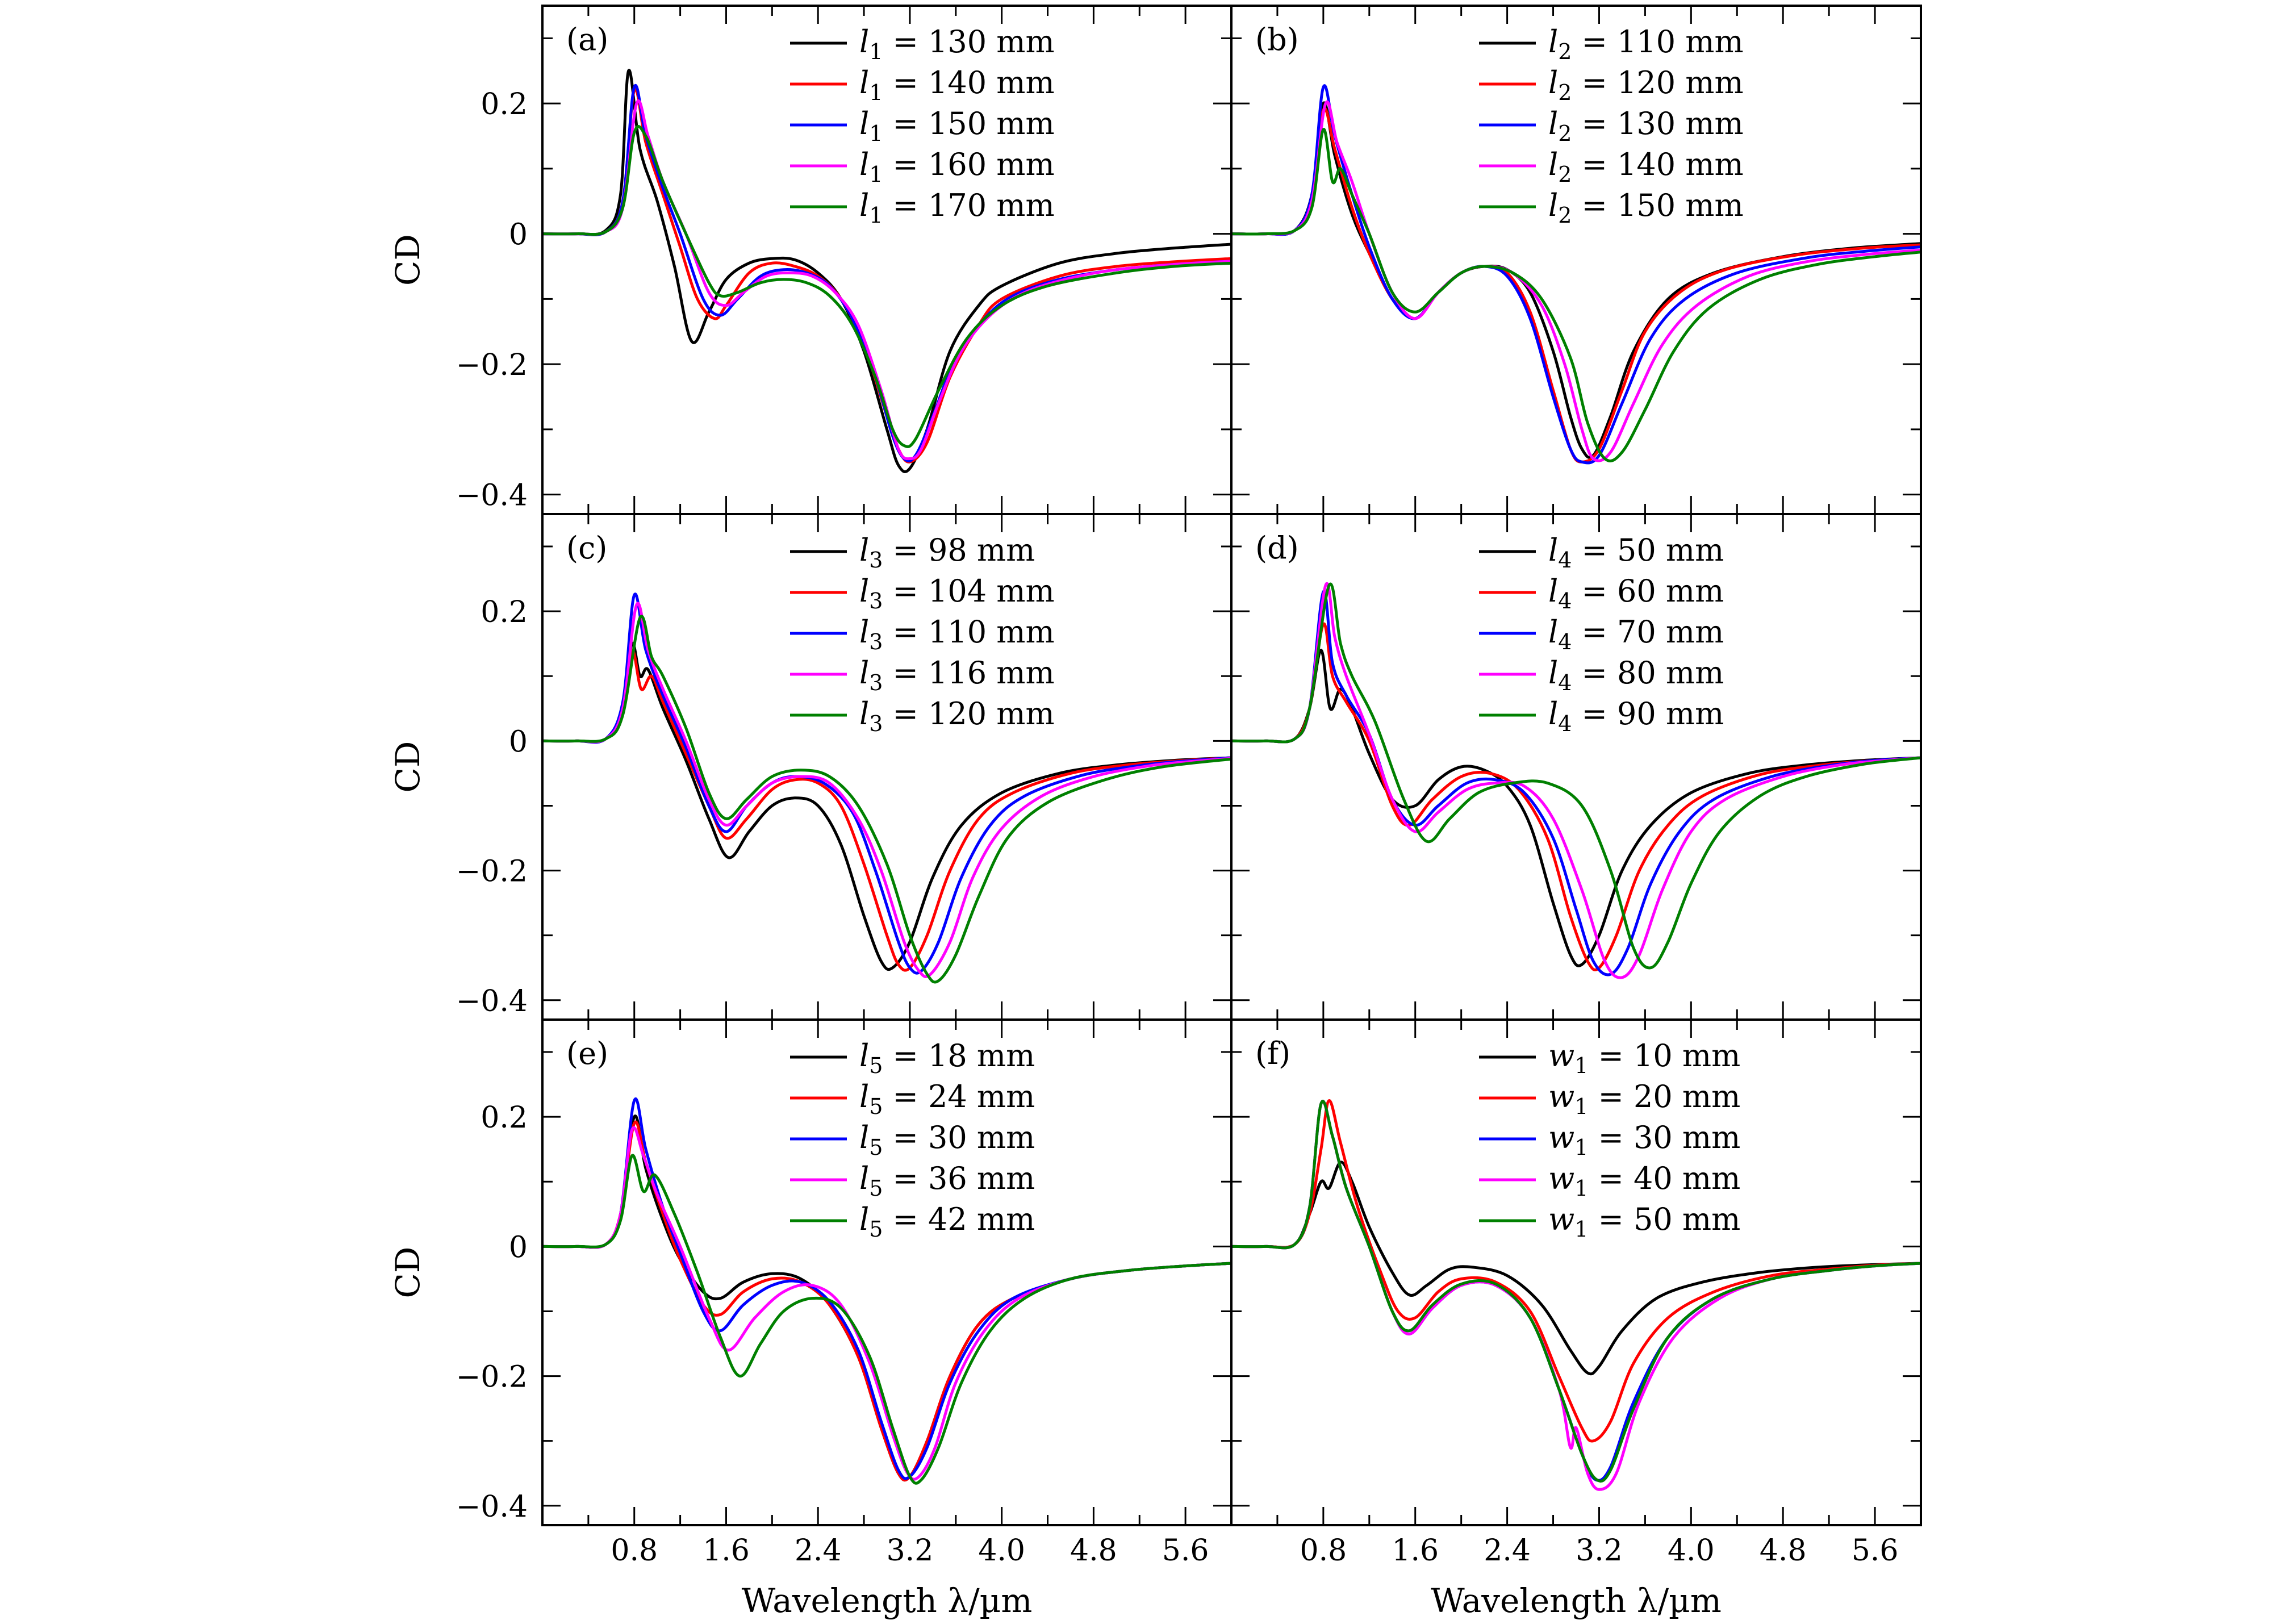 The width and height of the screenshot is (2281, 1624). Describe the element at coordinates (1644, 1221) in the screenshot. I see `legend-entry: w1 = 50 mm` at that location.